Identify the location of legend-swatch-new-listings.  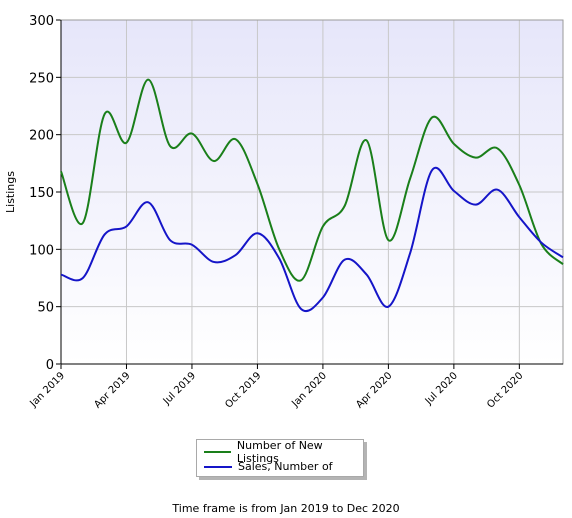
(217, 451).